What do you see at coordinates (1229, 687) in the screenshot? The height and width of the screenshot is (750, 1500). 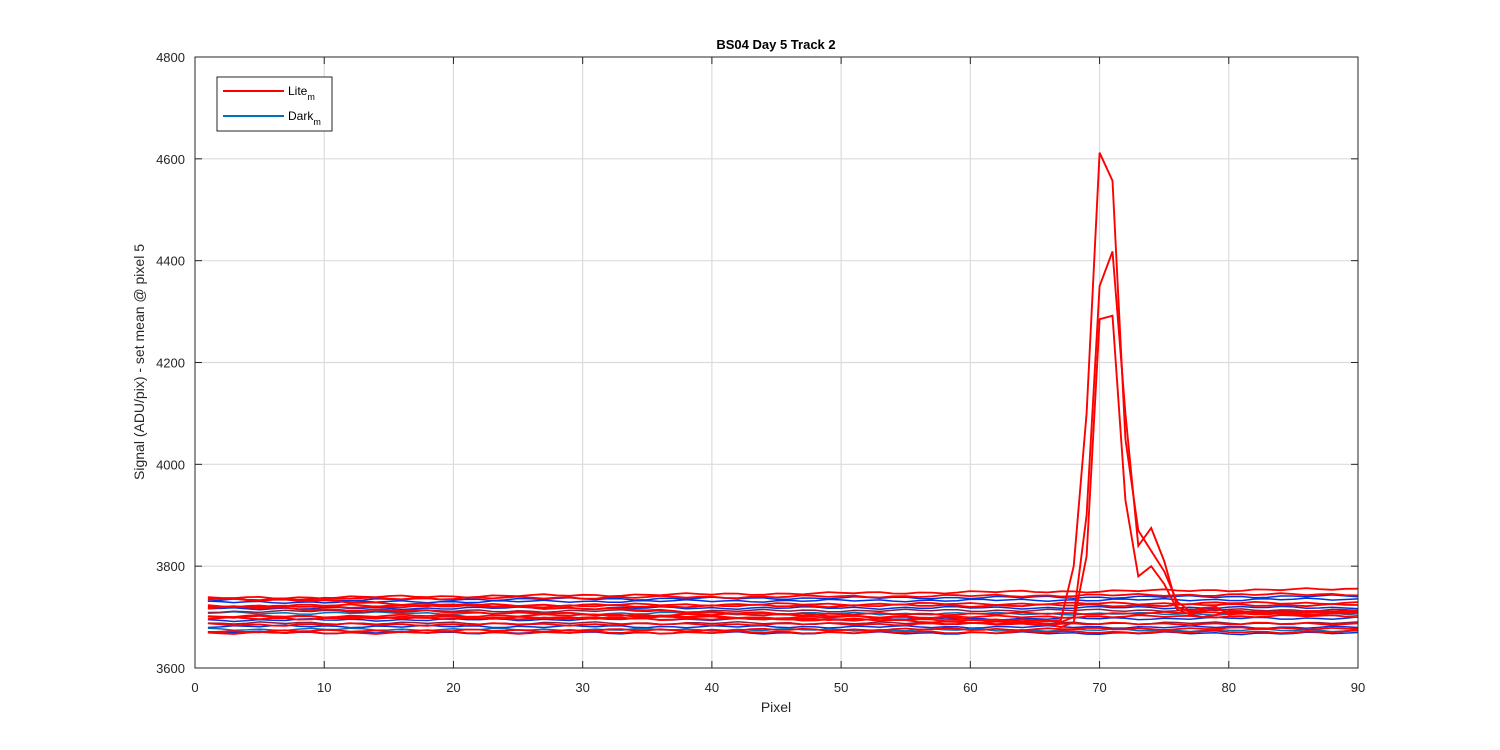 I see `x-tick-label: 80` at bounding box center [1229, 687].